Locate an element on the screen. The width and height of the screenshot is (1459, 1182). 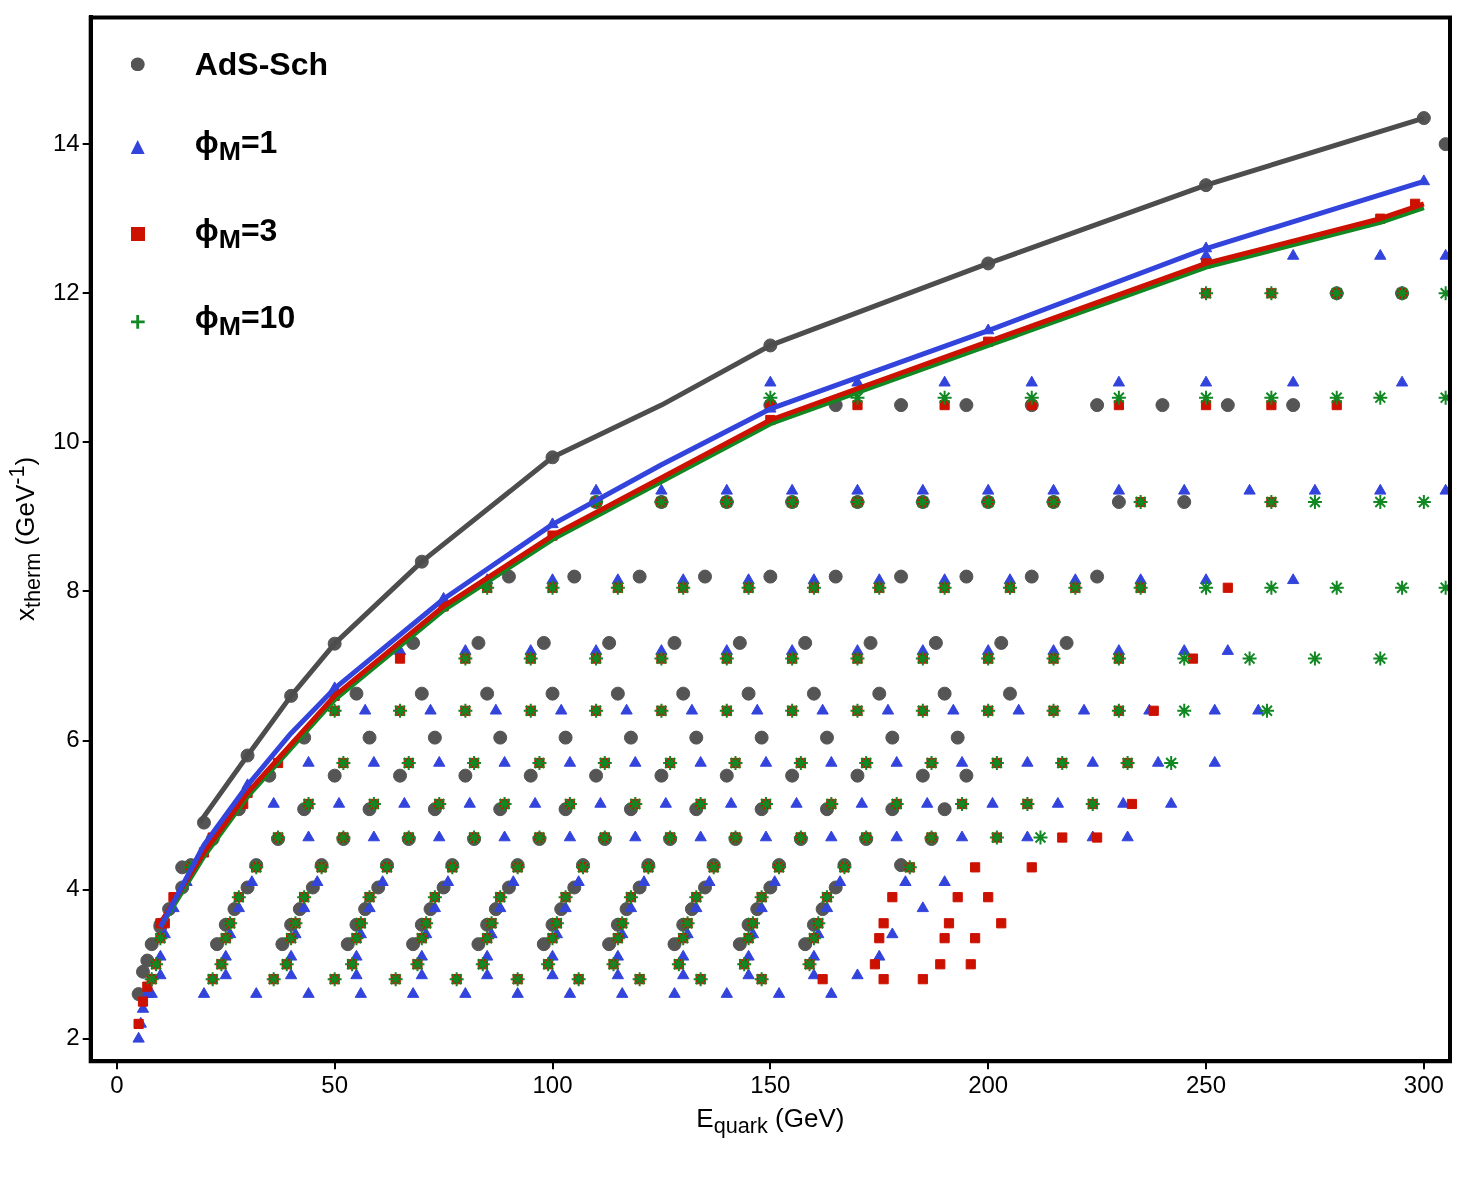
y-tick-label: 14 is located at coordinates (66, 142).